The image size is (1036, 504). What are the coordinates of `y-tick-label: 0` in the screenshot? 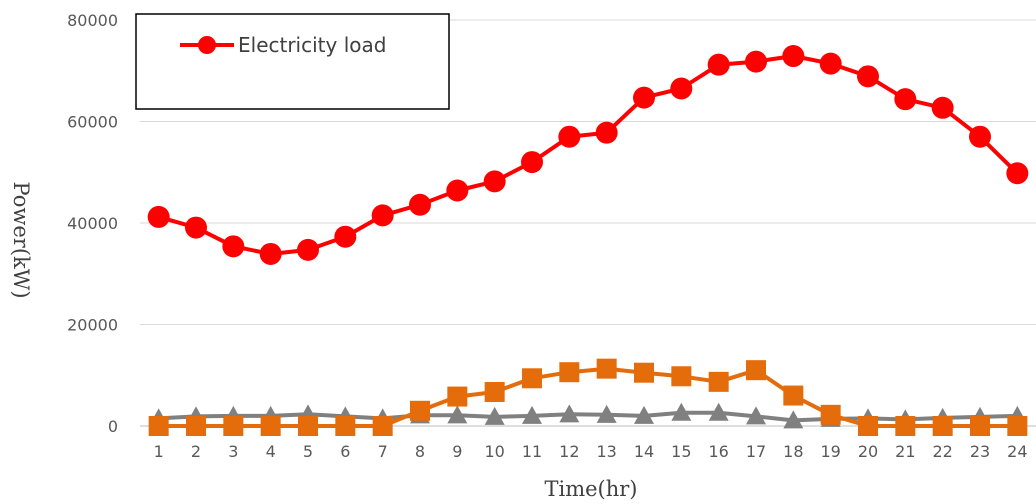 It's located at (113, 426).